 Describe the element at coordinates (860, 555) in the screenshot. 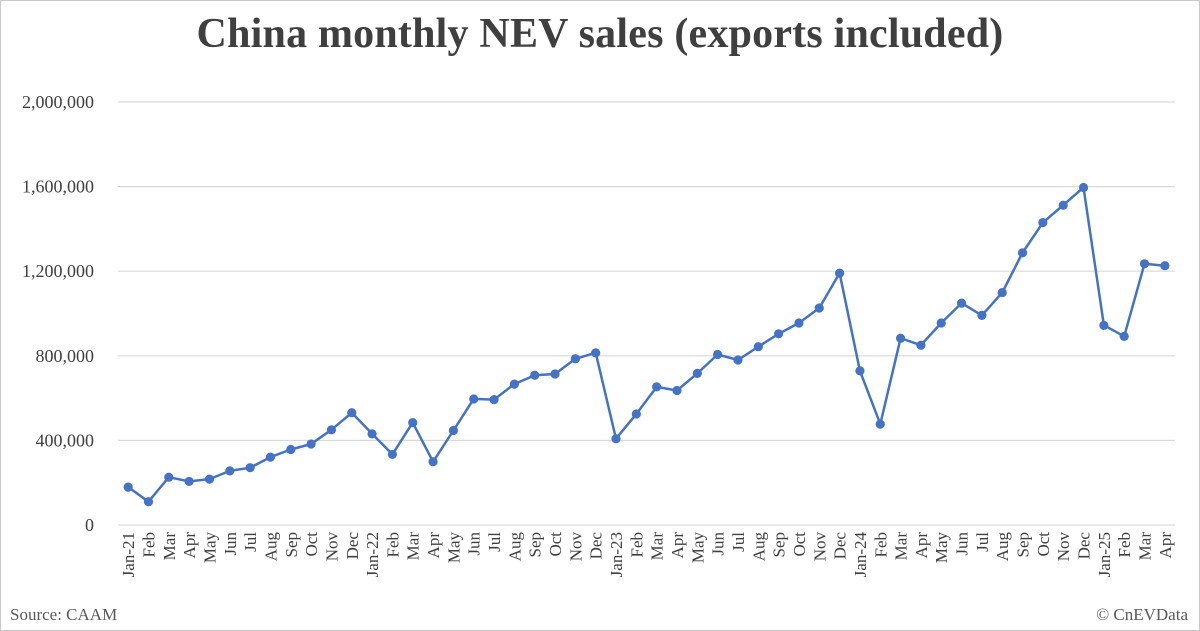

I see `x-tick-label: Jan-24` at that location.